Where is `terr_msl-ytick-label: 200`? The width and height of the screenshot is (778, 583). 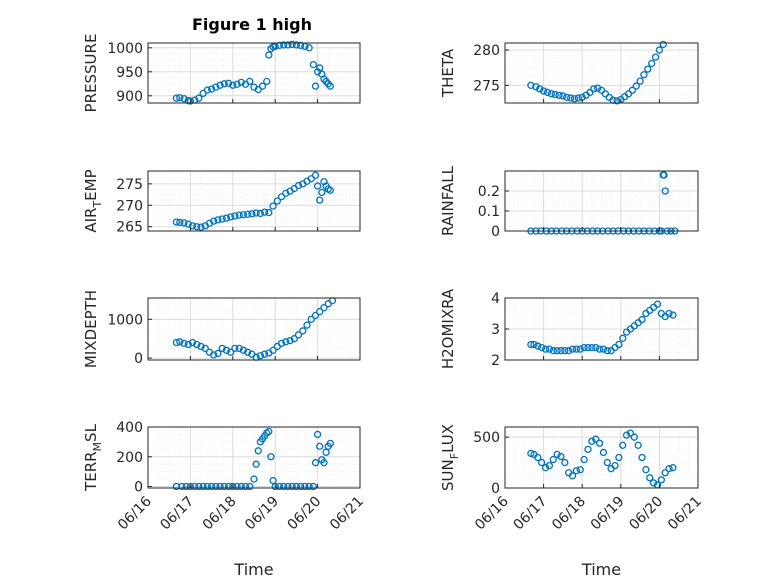
terr_msl-ytick-label: 200 is located at coordinates (129, 458).